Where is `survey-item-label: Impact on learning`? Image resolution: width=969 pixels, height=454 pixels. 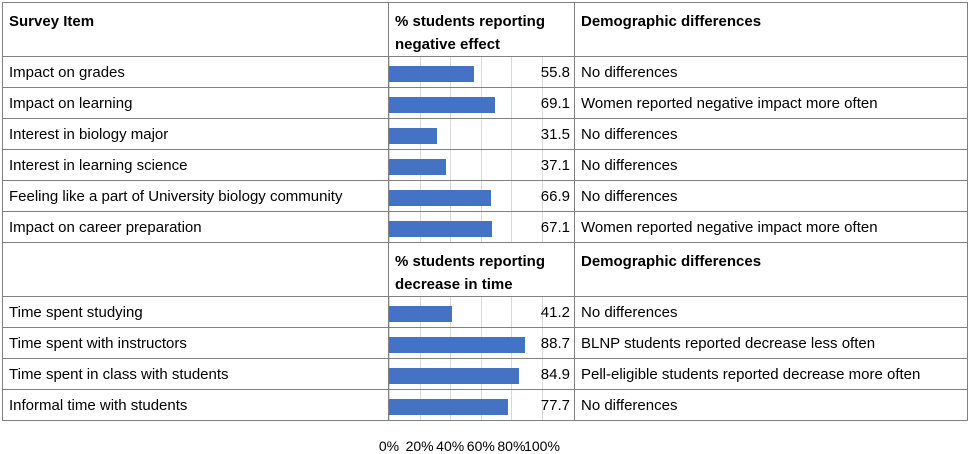
survey-item-label: Impact on learning is located at coordinates (195, 103).